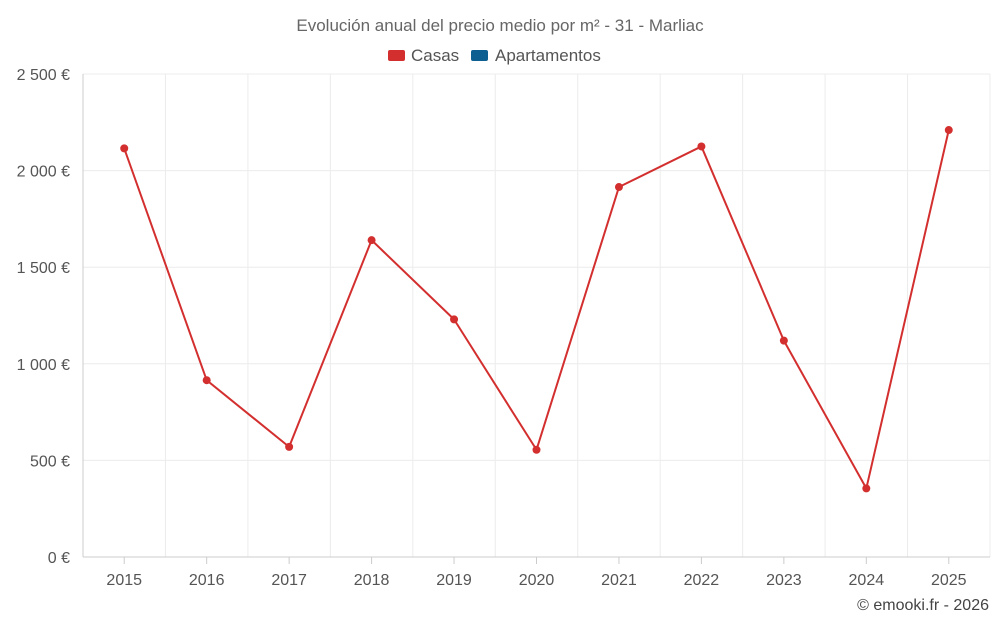  I want to click on x-tick-label: 2021, so click(619, 580).